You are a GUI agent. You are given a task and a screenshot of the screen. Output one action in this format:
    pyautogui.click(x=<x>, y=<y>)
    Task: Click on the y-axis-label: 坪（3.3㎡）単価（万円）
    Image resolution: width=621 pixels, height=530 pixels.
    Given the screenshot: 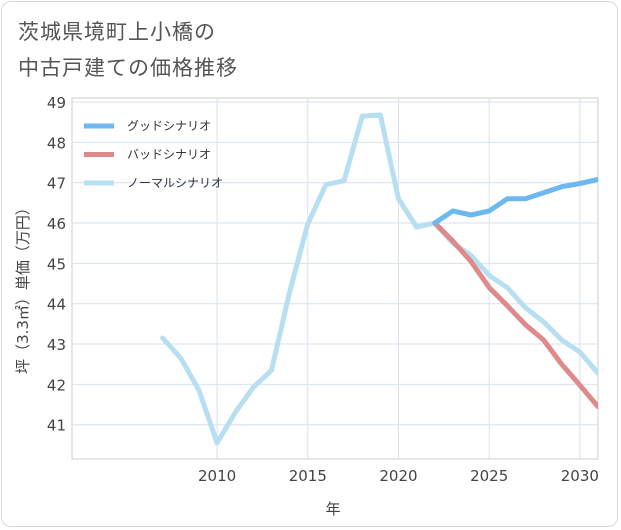 What is the action you would take?
    pyautogui.click(x=23, y=287)
    